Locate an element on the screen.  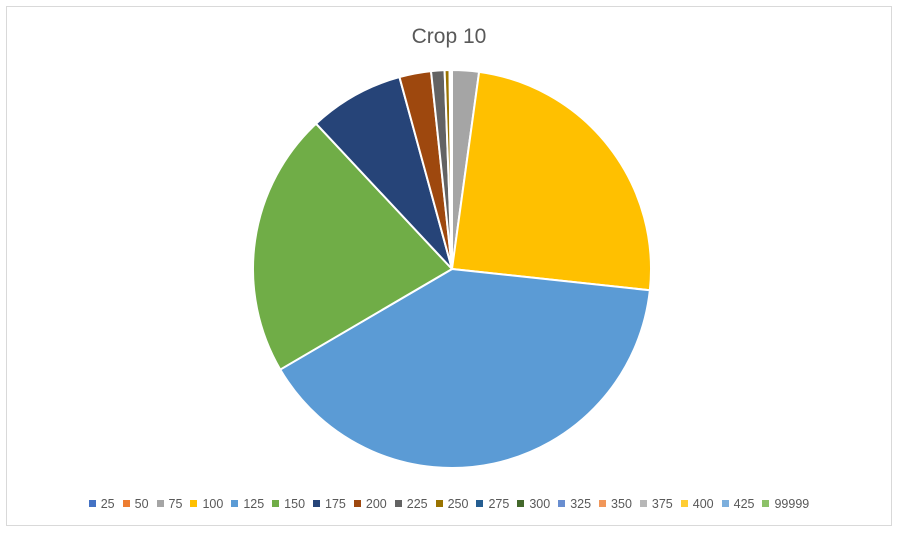
legend-item-125: 125 is located at coordinates (247, 504).